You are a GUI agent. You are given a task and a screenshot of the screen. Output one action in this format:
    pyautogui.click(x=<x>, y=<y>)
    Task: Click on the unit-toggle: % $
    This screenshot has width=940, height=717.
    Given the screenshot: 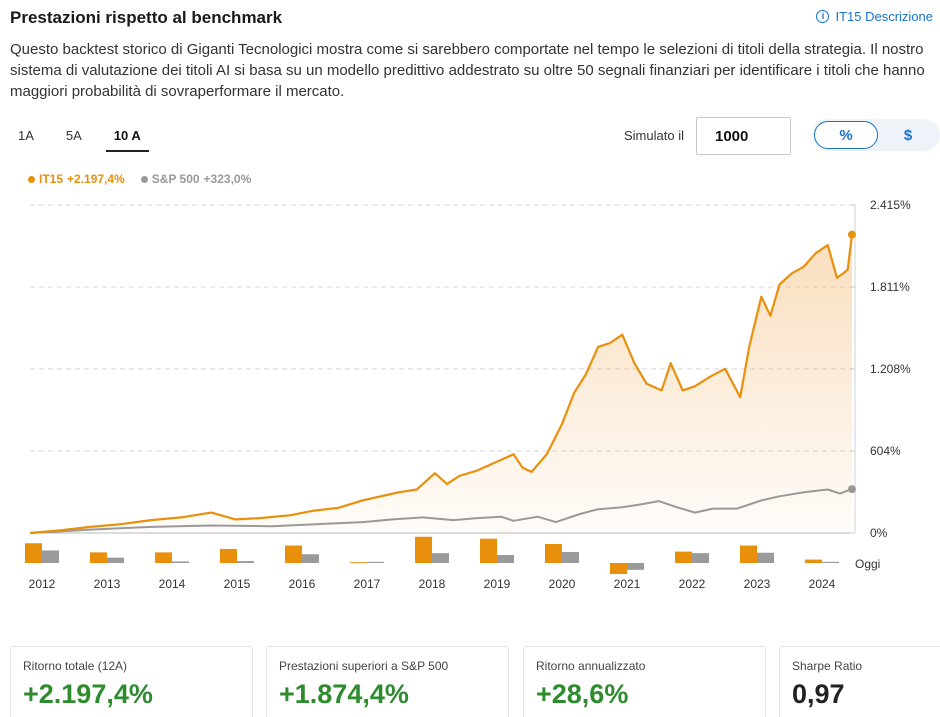 What is the action you would take?
    pyautogui.click(x=876, y=135)
    